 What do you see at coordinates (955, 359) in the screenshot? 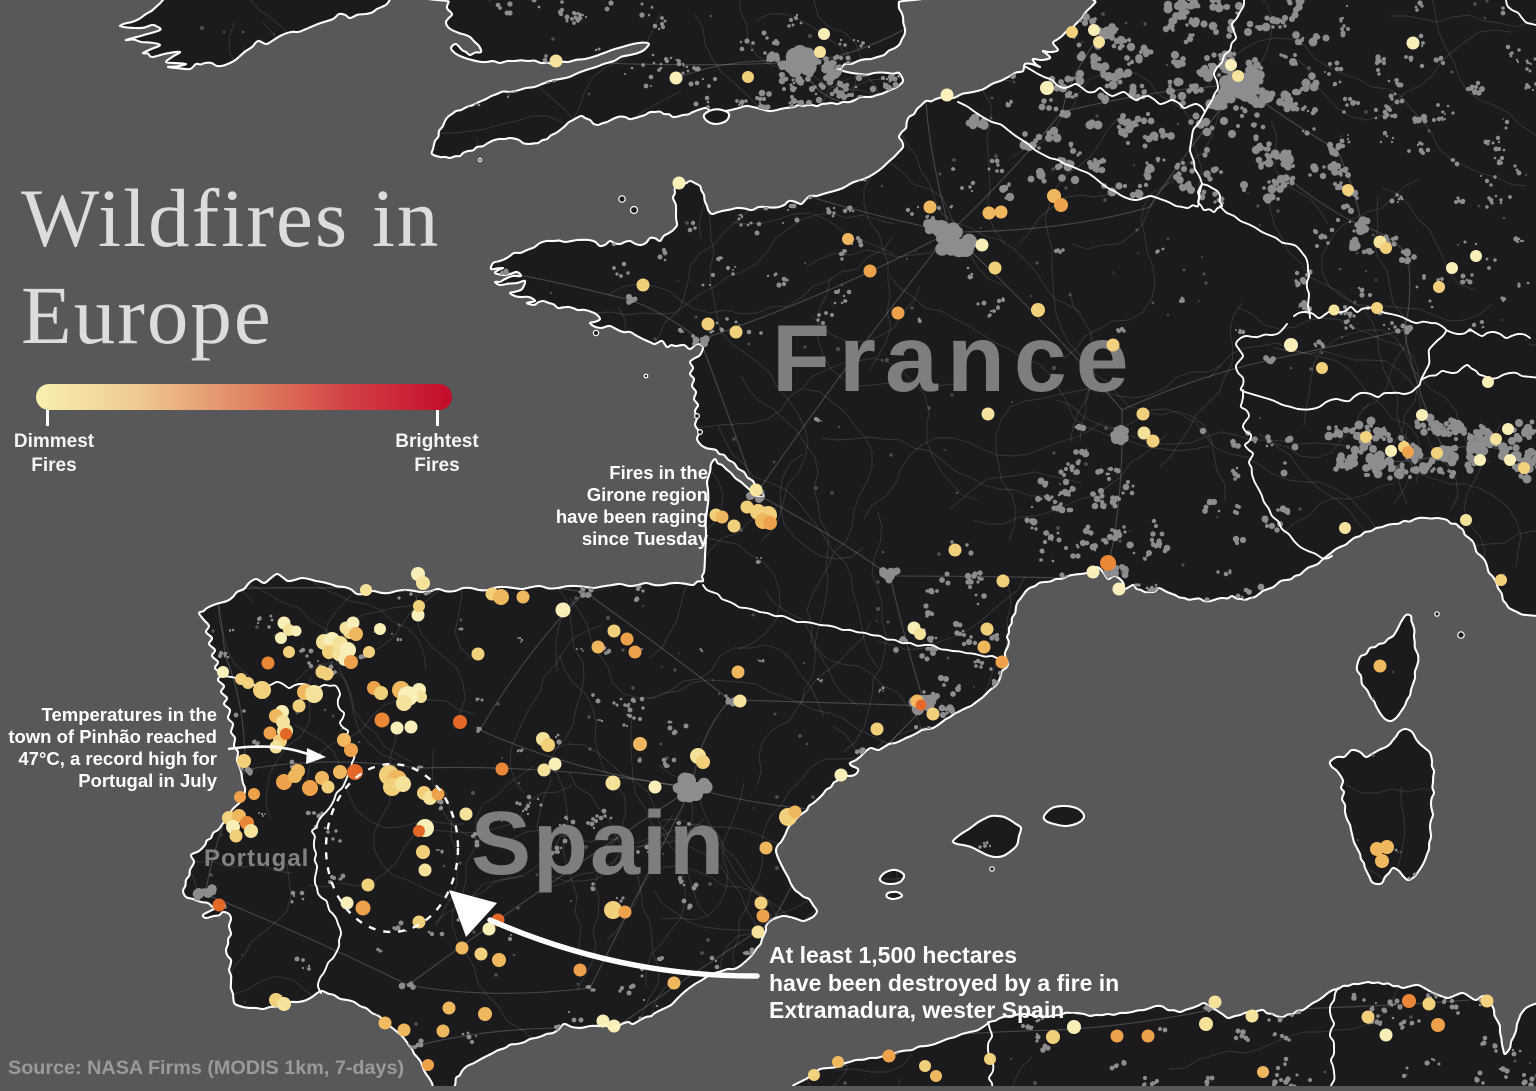
I see `svg-text: France` at bounding box center [955, 359].